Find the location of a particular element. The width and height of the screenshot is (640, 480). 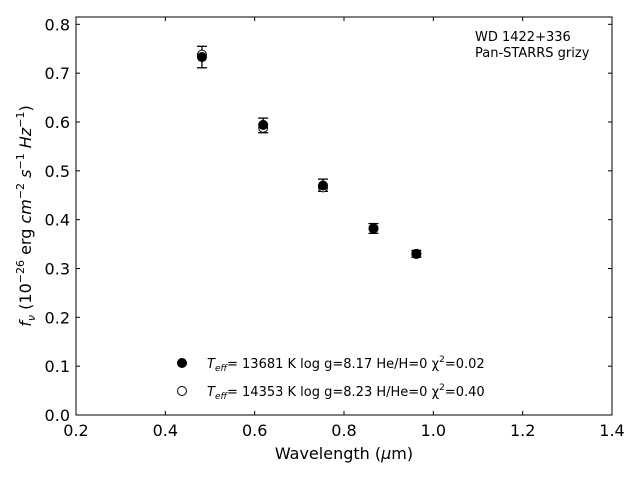

legend-label-series-2: Teff= 14353 K log g=8.23 H/He=0 χ2=0.40 is located at coordinates (346, 392).